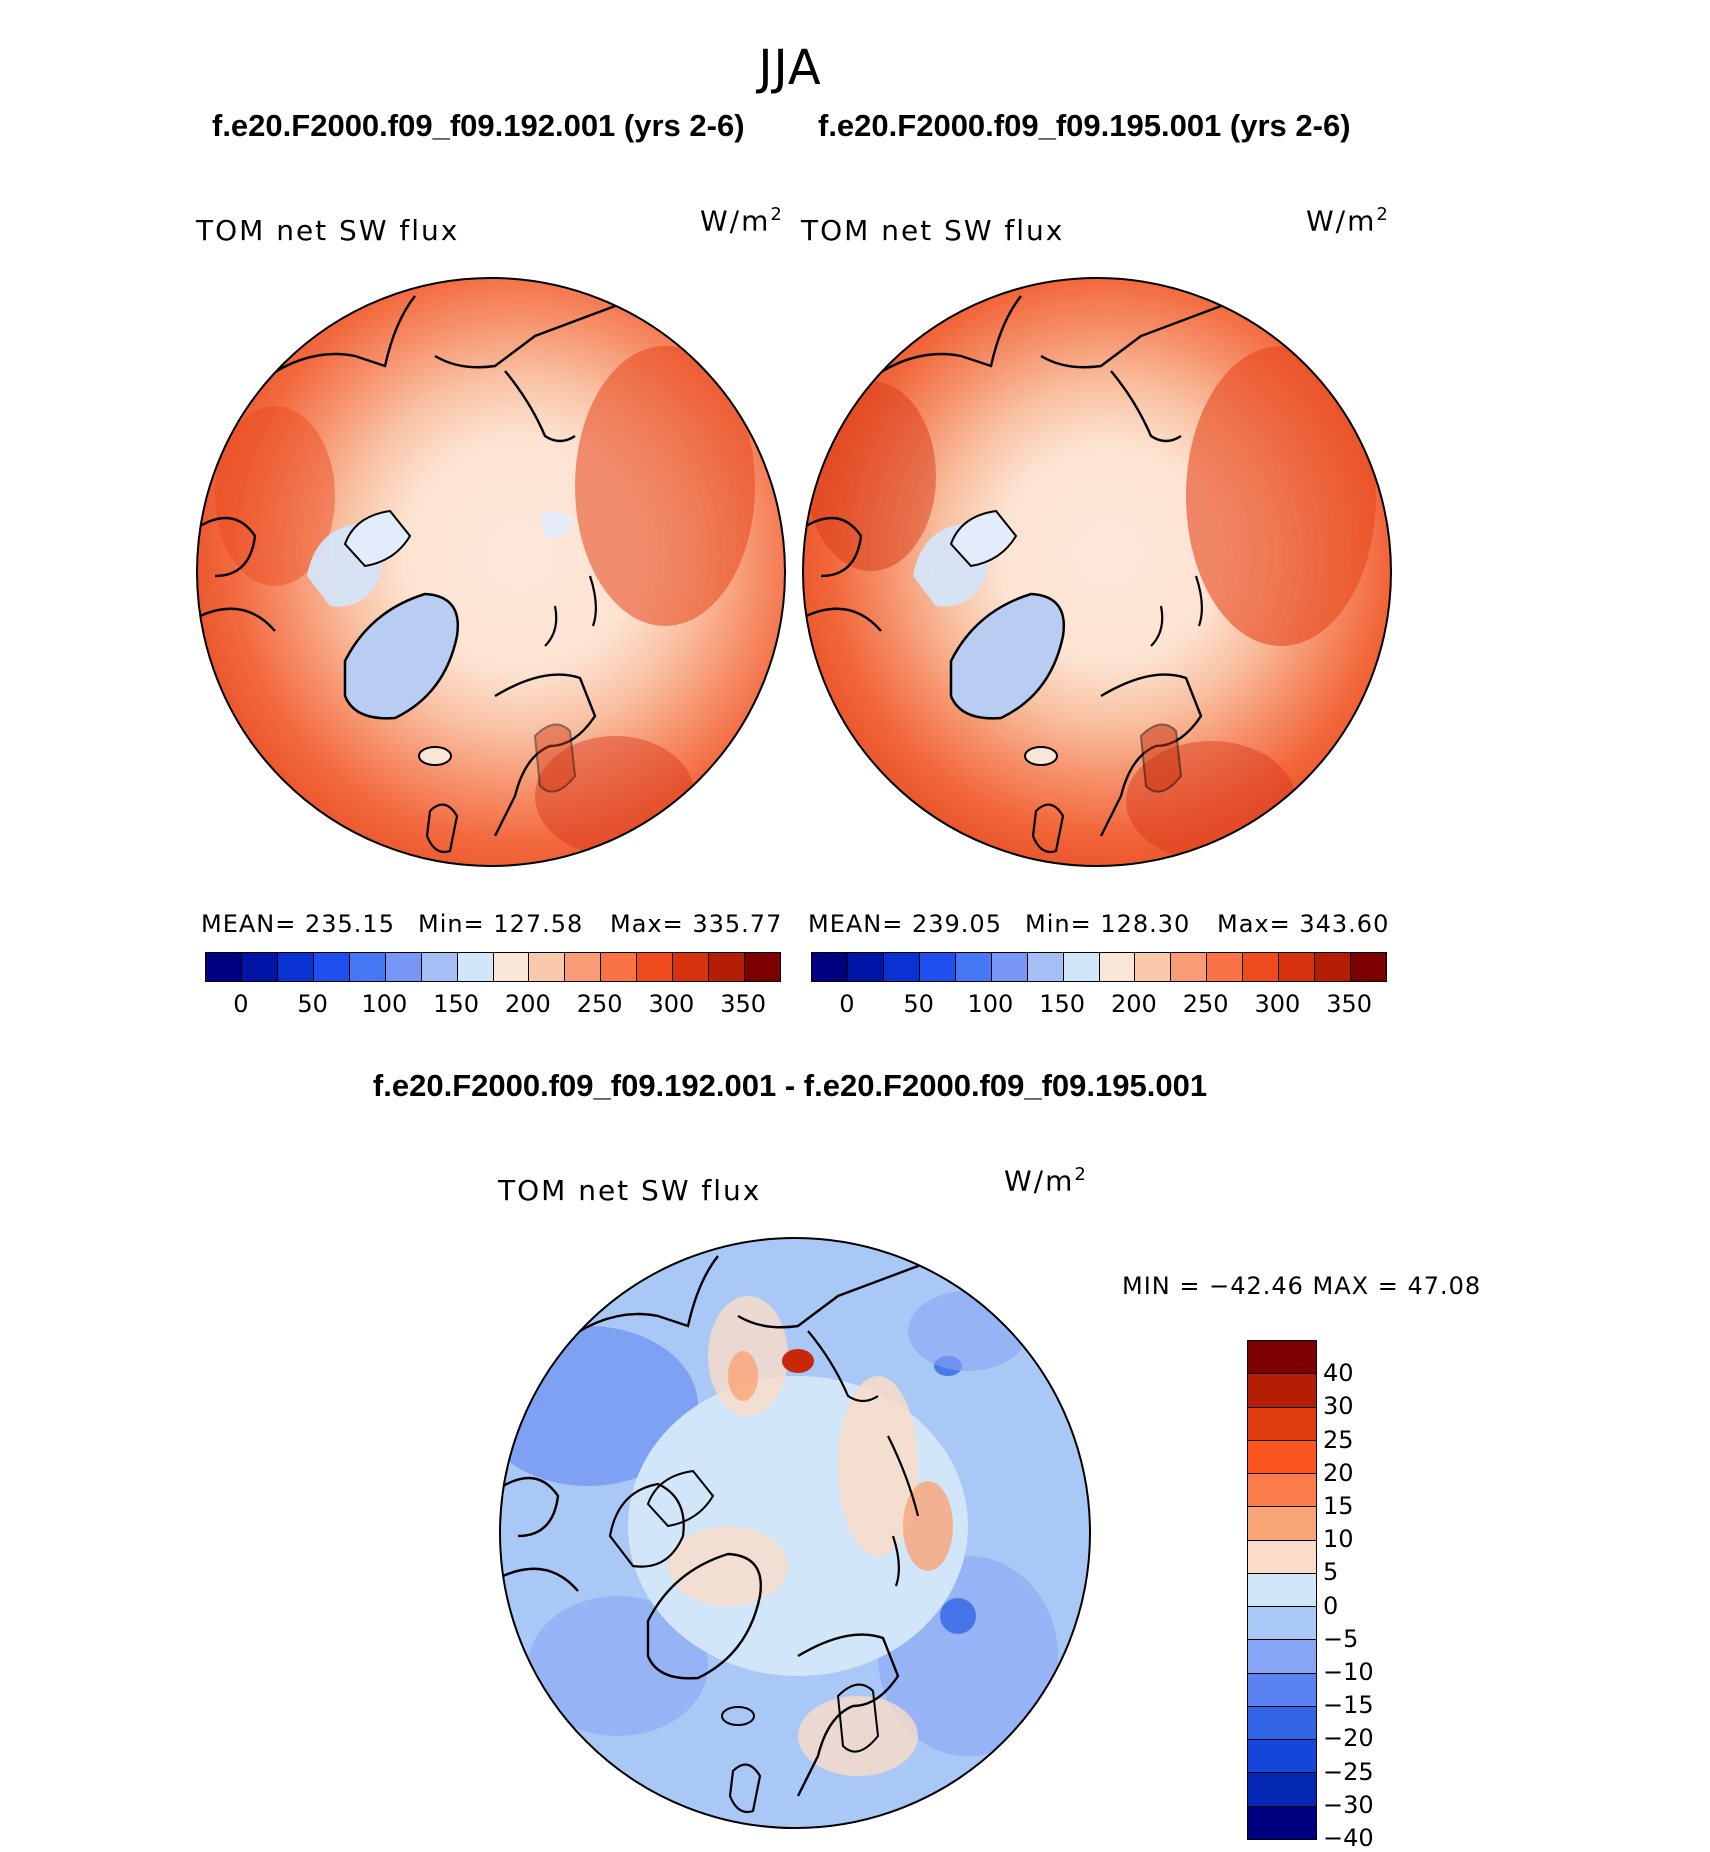 The width and height of the screenshot is (1710, 1852). Describe the element at coordinates (1338, 1406) in the screenshot. I see `diff-colorbar-label: 30` at that location.